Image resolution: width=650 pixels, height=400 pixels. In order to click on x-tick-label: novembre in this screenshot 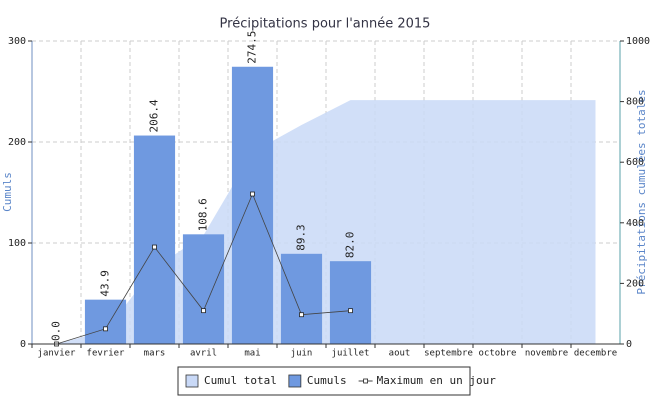, I will do `click(546, 354)`.